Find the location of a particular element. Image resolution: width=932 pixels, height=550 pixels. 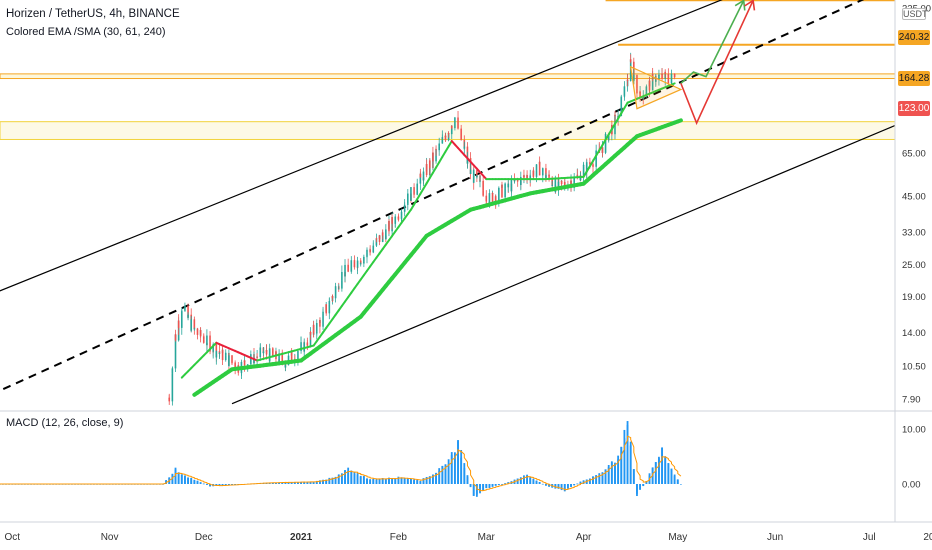

indicator-legend: Colored EMA /SMA (30, 61, 240) is located at coordinates (86, 32).